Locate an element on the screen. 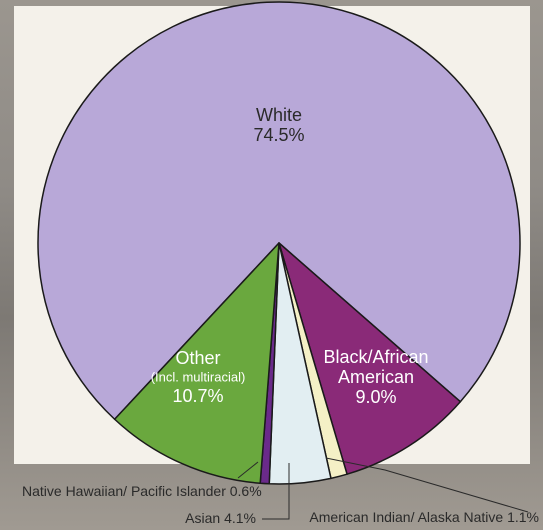 This screenshot has height=530, width=543. slice-label-5-line-0: Other is located at coordinates (197, 358).